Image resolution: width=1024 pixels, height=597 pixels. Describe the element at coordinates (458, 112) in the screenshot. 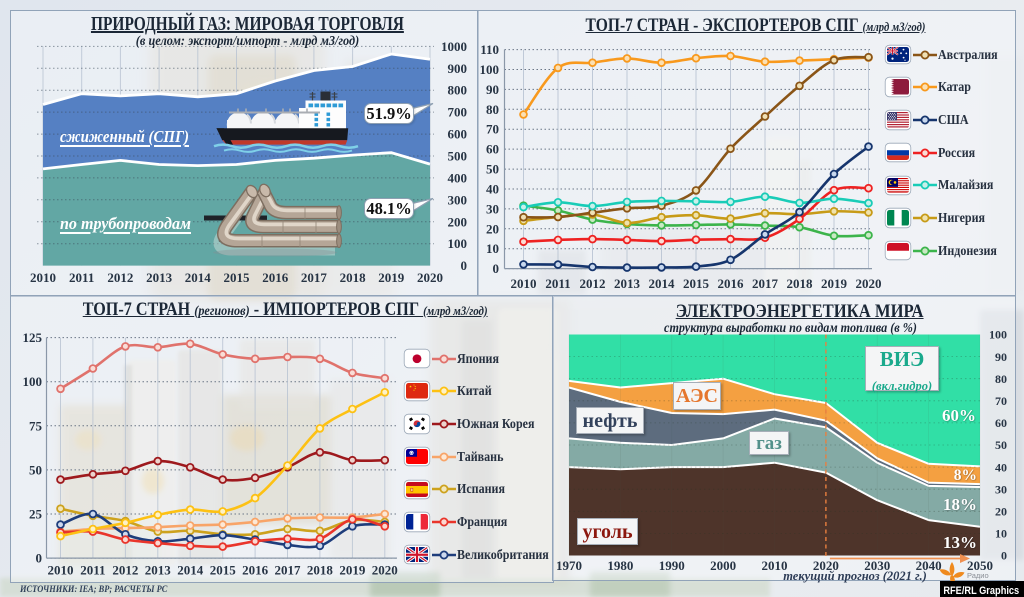

I see `svg-text: 700` at that location.